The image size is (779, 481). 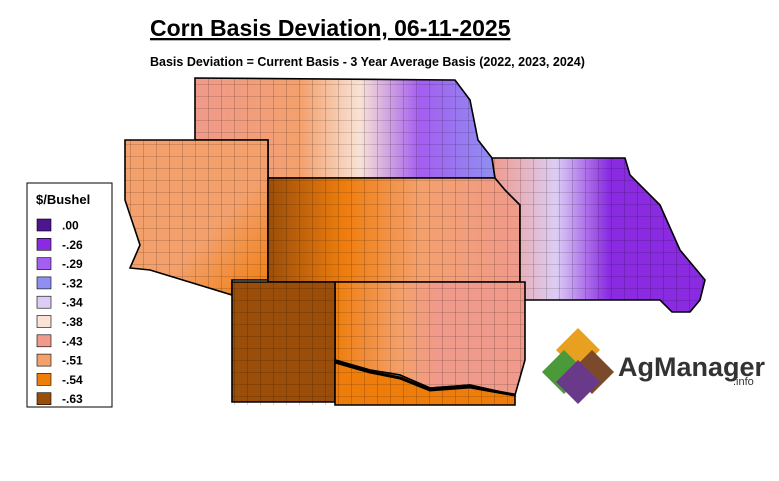 I want to click on legend-label: -.63, so click(x=72, y=399).